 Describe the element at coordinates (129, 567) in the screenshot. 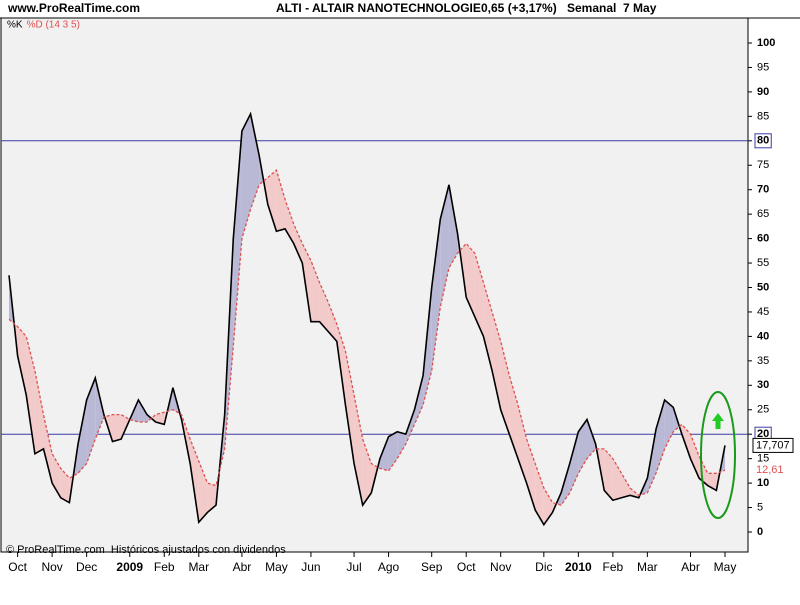

I see `x-tick-label: 2009` at that location.